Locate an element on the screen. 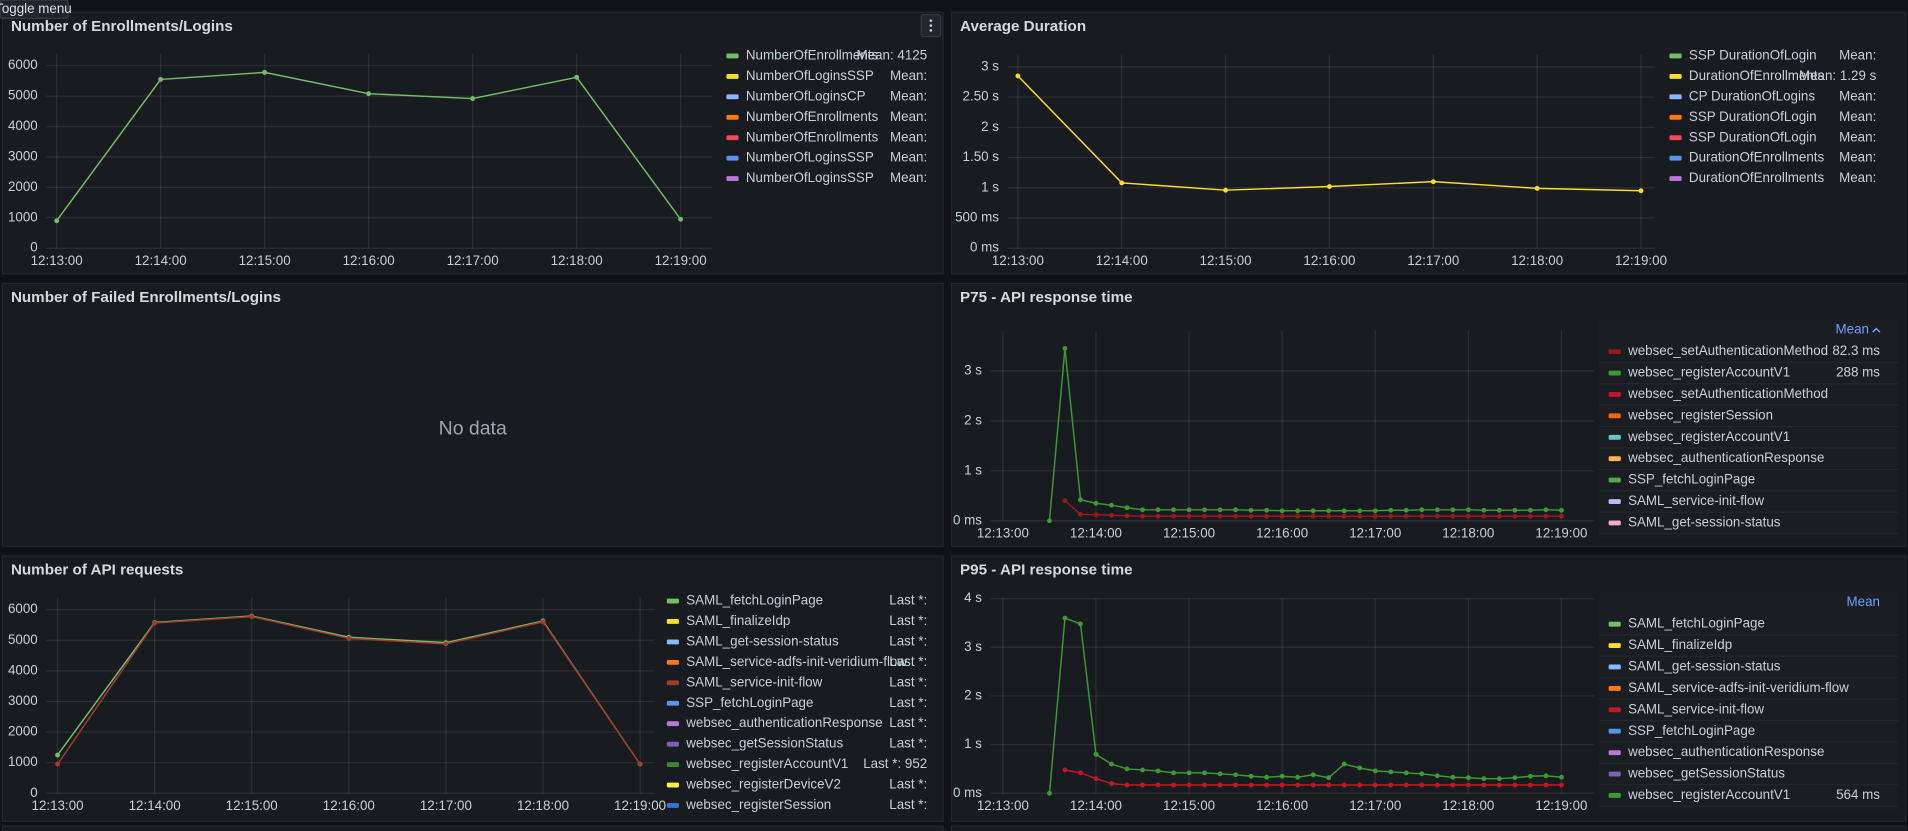 Image resolution: width=1908 pixels, height=831 pixels. legend-name: NumberOfLoginsCP is located at coordinates (806, 95).